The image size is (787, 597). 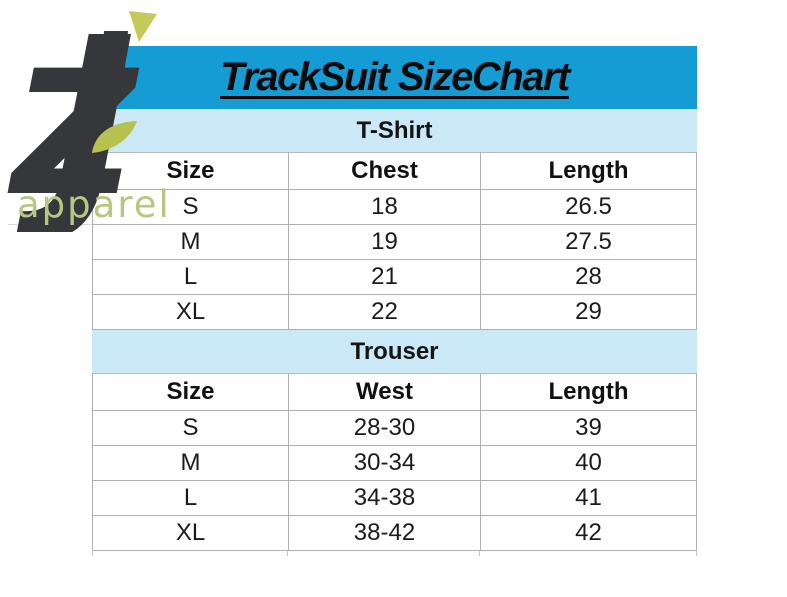 What do you see at coordinates (114, 137) in the screenshot?
I see `leaf-icon` at bounding box center [114, 137].